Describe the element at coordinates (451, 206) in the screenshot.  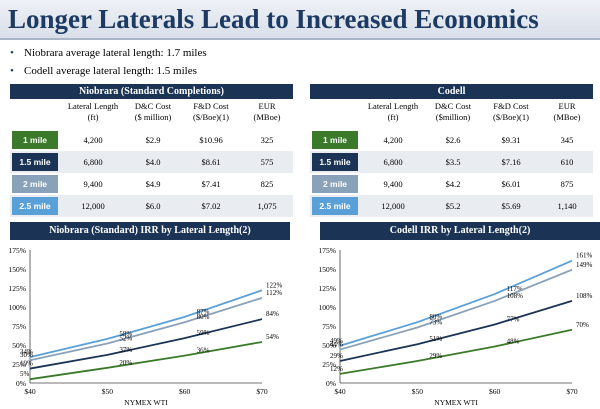
I see `table-row: 2.5 mile 12,000 $5.2 $5.69 1,140` at that location.